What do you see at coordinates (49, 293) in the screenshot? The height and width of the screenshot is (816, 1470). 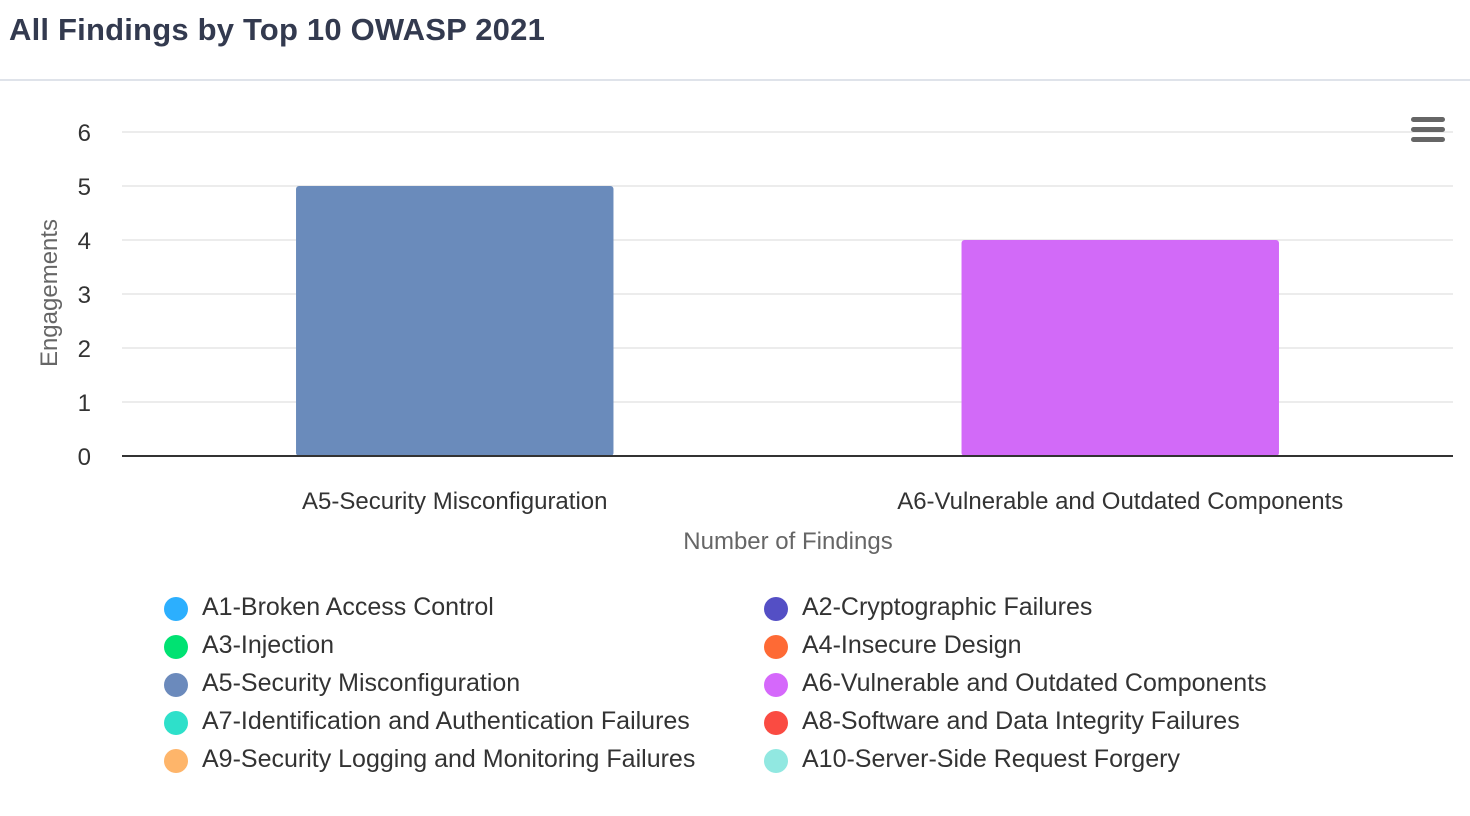 I see `y-axis-title: Engagements` at bounding box center [49, 293].